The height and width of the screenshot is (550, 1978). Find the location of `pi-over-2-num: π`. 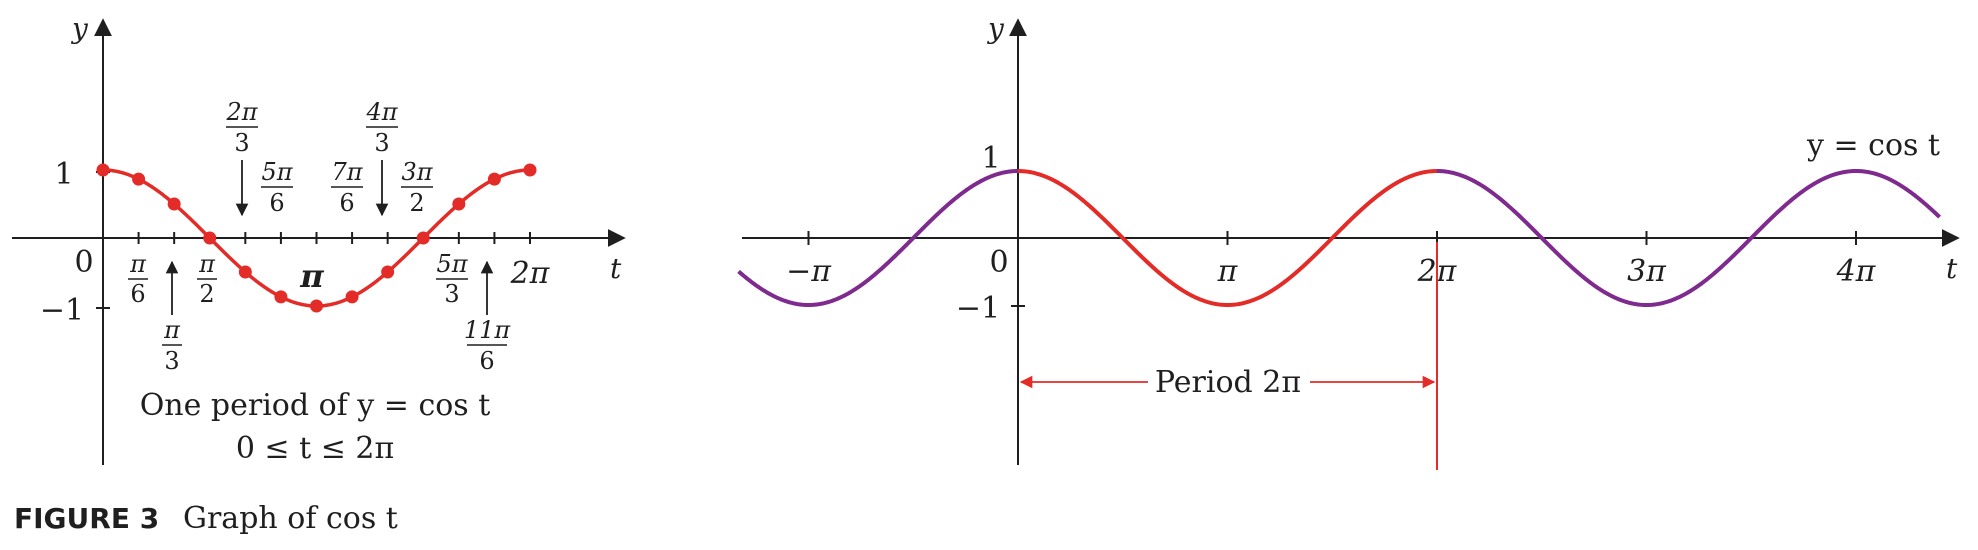

pi-over-2-num: π is located at coordinates (207, 264).